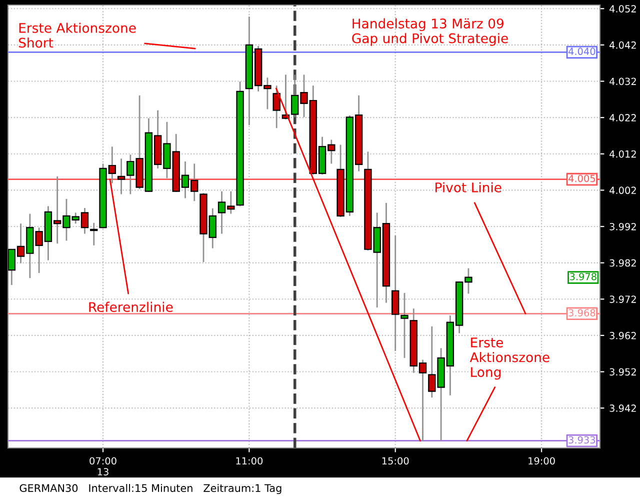 The height and width of the screenshot is (500, 640). I want to click on ref-line-label: 4.040, so click(582, 52).